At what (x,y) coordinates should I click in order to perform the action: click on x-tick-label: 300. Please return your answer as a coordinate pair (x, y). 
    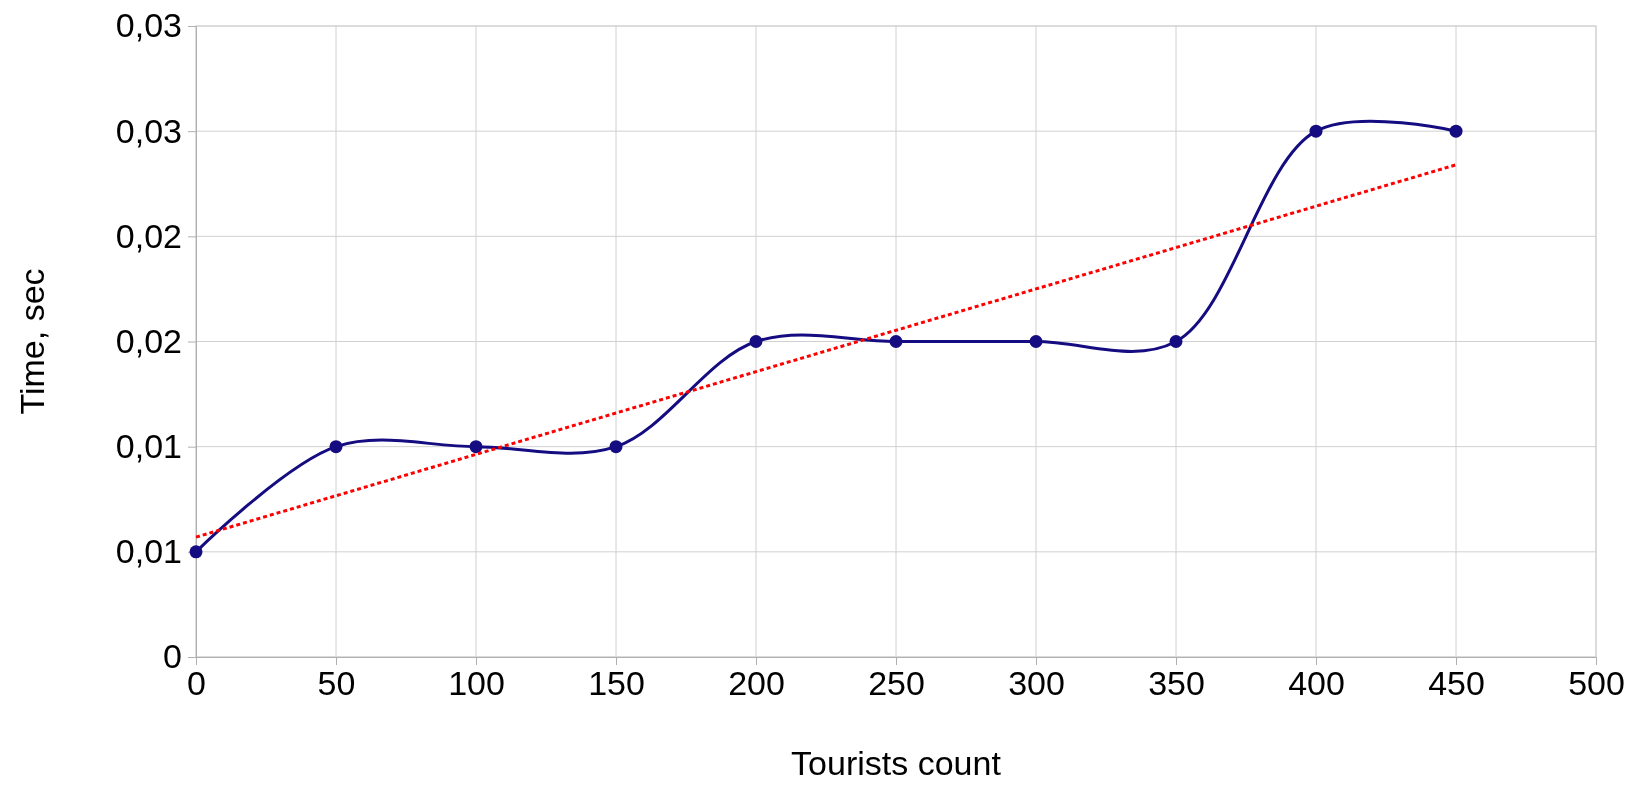
    Looking at the image, I should click on (1036, 683).